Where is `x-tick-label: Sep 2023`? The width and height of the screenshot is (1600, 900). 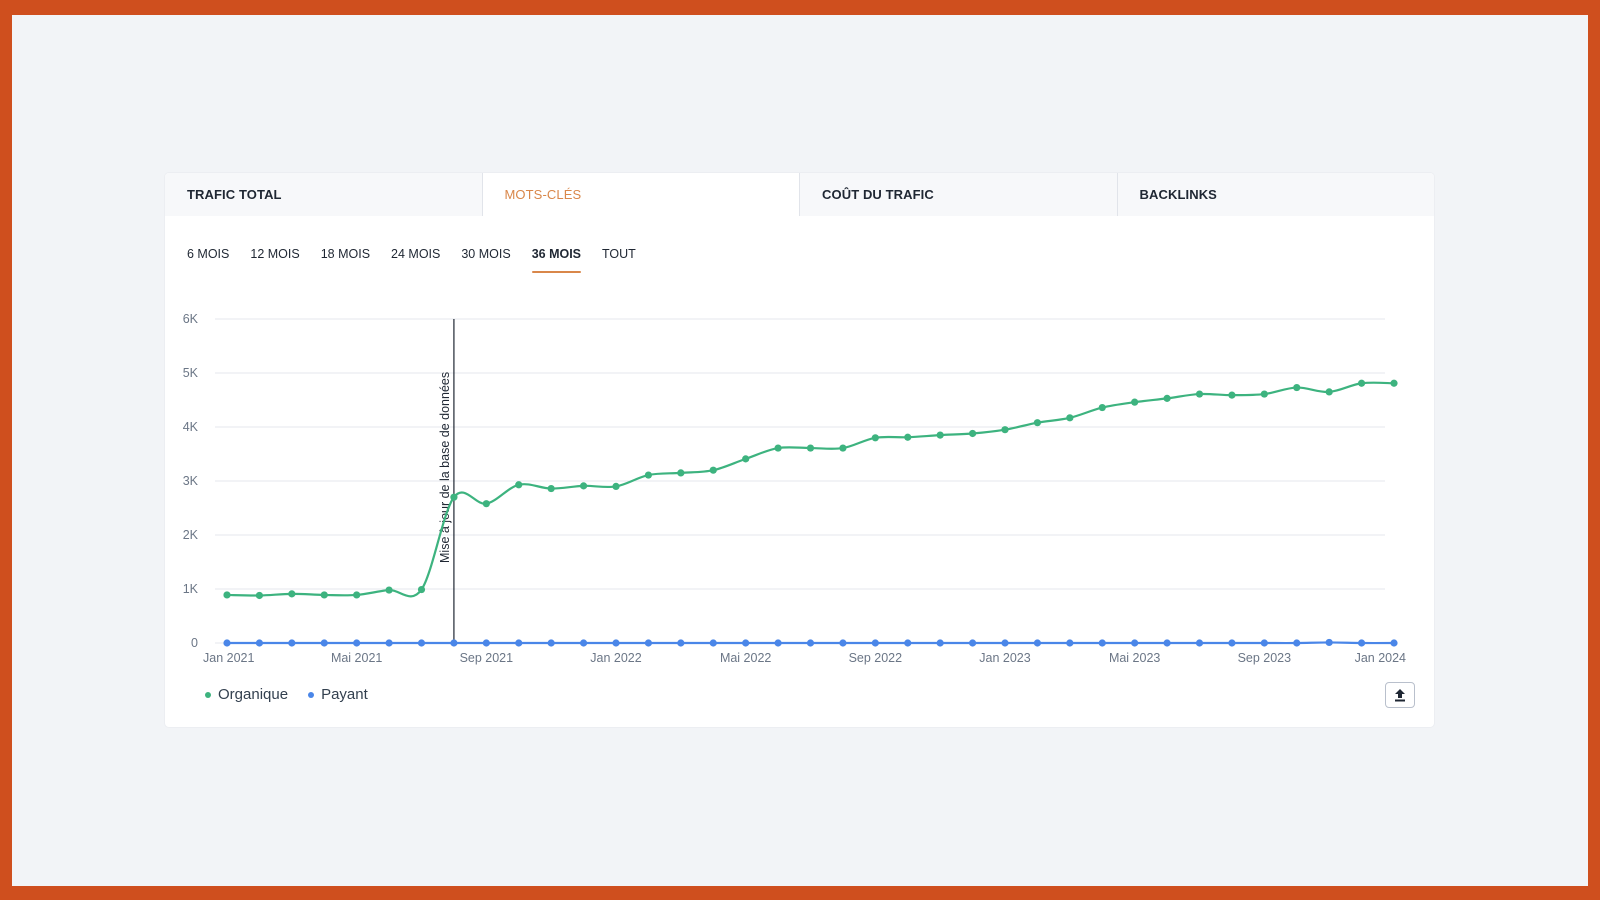 x-tick-label: Sep 2023 is located at coordinates (1265, 658).